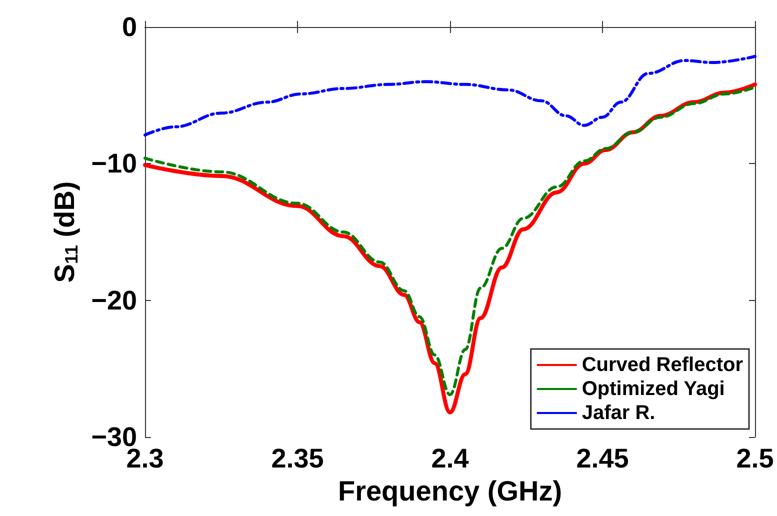 This screenshot has width=777, height=516. What do you see at coordinates (450, 490) in the screenshot?
I see `x-axis-title: Frequency (GHz)` at bounding box center [450, 490].